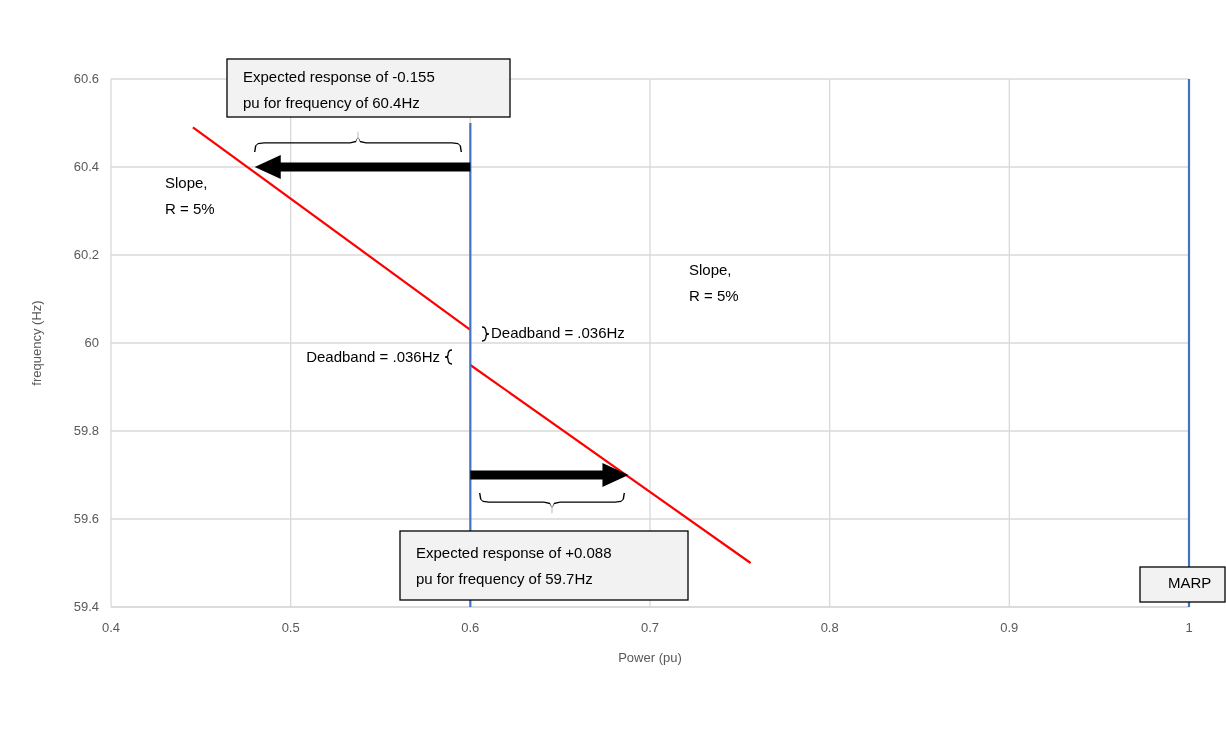 The image size is (1226, 733). What do you see at coordinates (86, 166) in the screenshot?
I see `y-tick-label: 60.4` at bounding box center [86, 166].